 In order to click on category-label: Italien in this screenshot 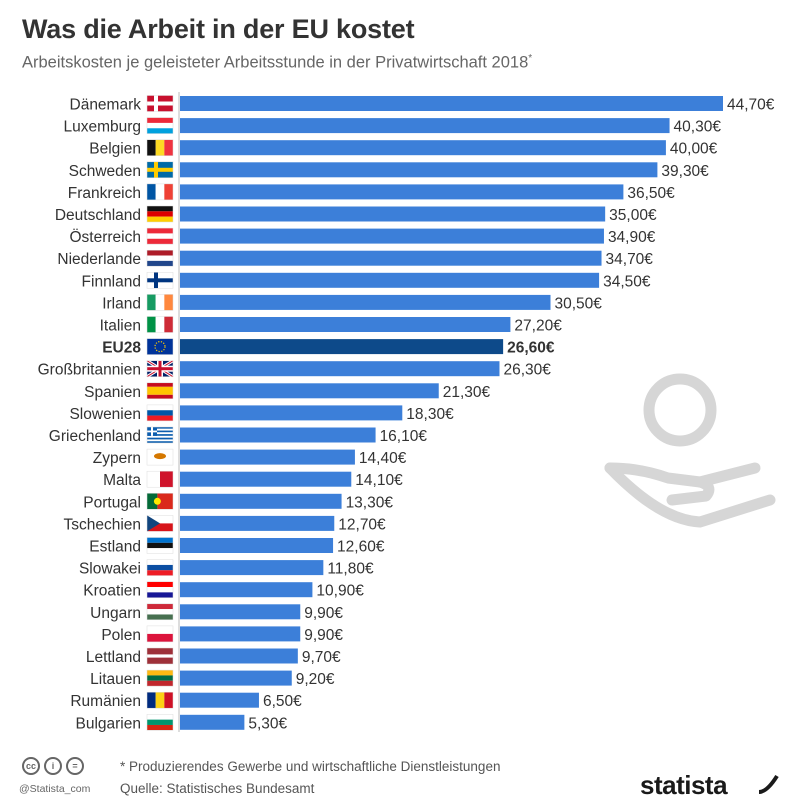, I will do `click(120, 326)`.